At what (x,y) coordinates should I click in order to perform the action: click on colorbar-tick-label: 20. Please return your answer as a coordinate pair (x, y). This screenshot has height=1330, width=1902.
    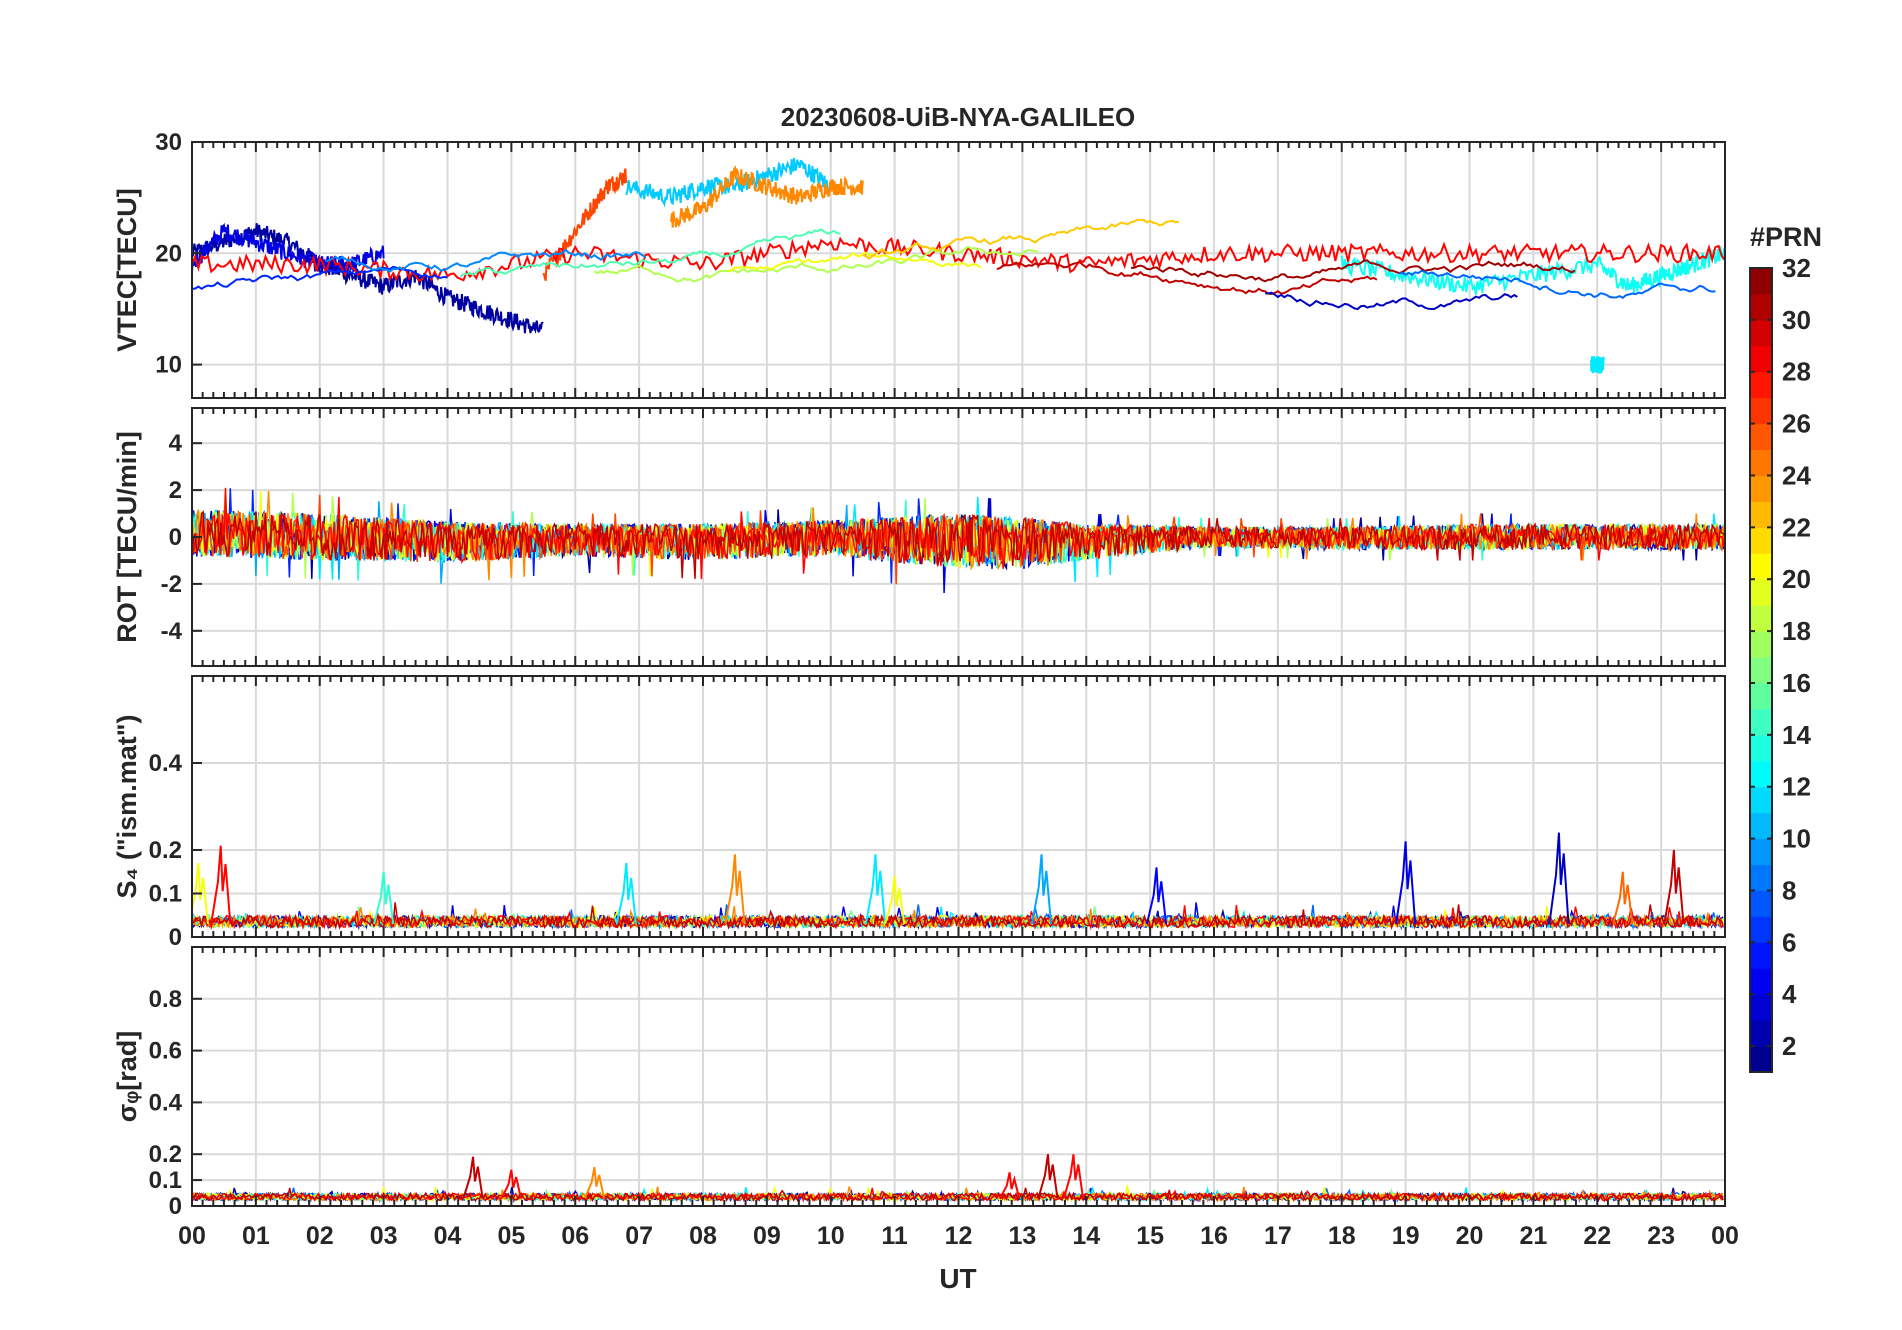
    Looking at the image, I should click on (1796, 579).